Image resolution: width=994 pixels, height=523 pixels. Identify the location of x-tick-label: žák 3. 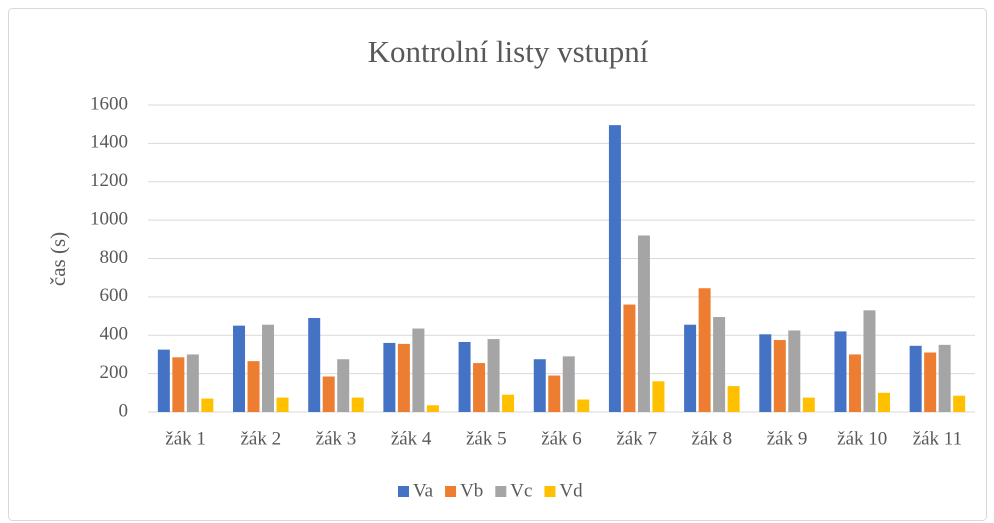
(336, 438).